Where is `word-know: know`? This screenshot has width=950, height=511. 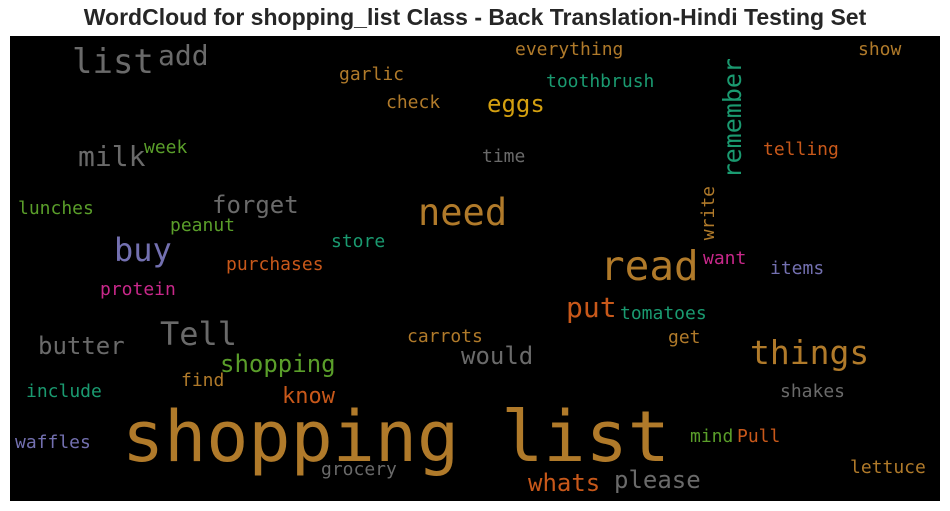 word-know: know is located at coordinates (308, 396).